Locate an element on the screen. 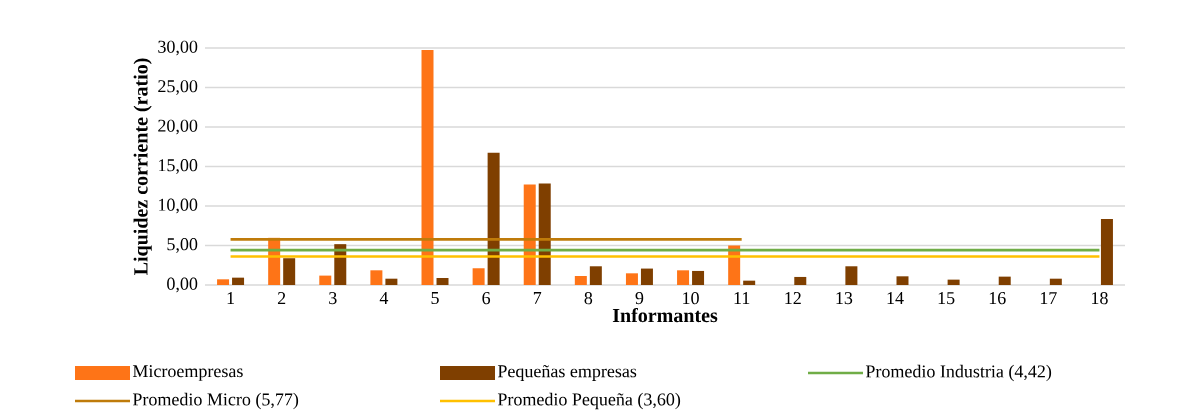 The height and width of the screenshot is (419, 1200). x-tick-label: 7 is located at coordinates (537, 298).